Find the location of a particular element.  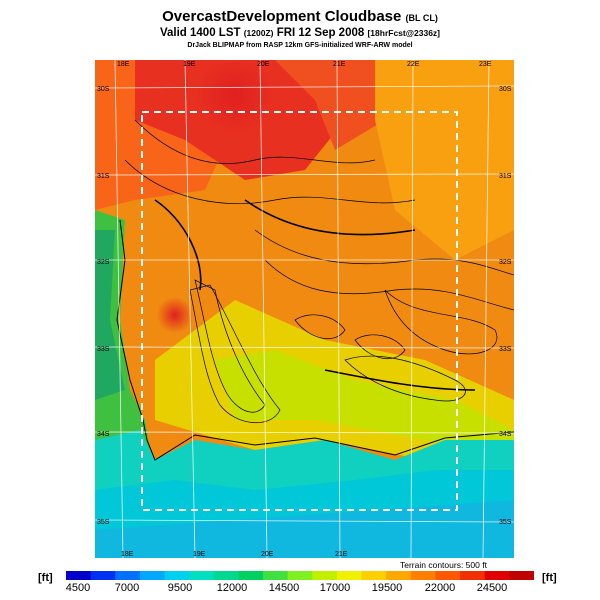

lon-label-19e: 19E is located at coordinates (189, 64).